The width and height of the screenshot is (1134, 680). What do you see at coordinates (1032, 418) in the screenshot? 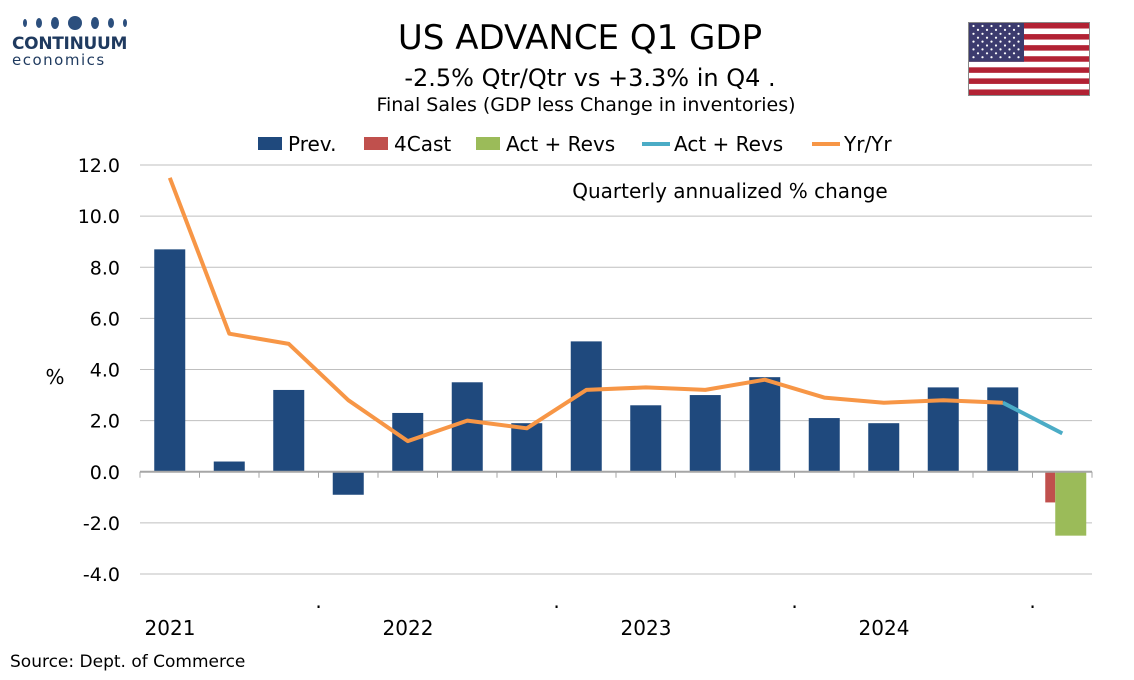
I see `line-act-revs` at bounding box center [1032, 418].